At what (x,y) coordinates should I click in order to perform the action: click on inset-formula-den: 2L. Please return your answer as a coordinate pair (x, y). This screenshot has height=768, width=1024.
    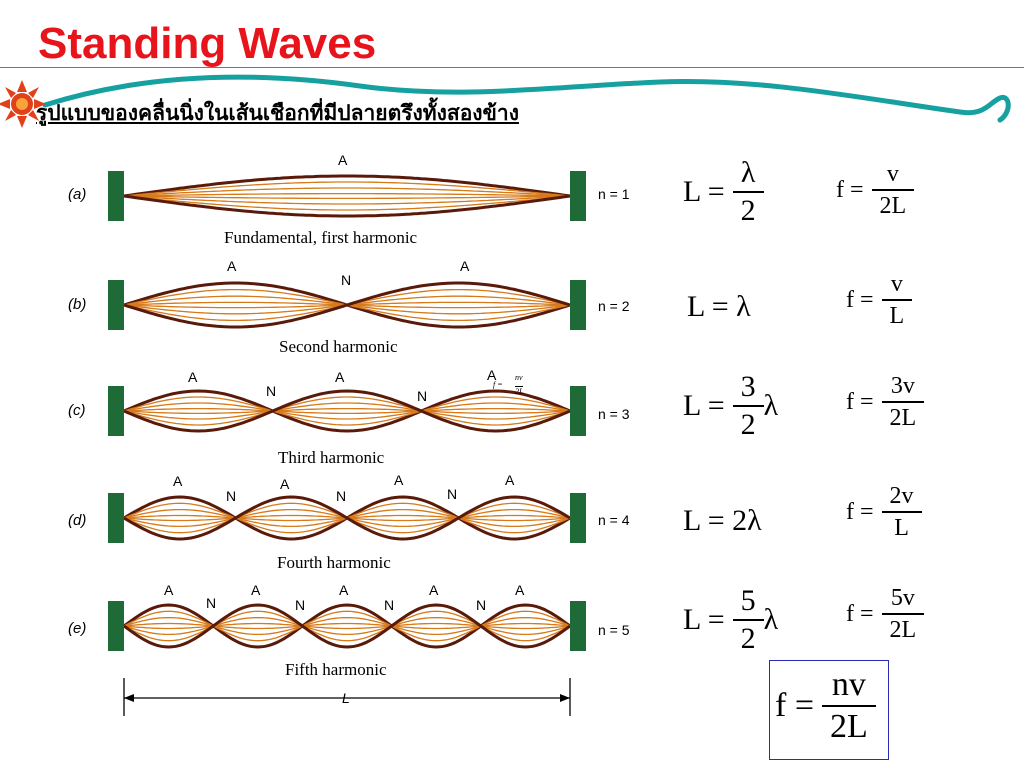
    Looking at the image, I should click on (519, 391).